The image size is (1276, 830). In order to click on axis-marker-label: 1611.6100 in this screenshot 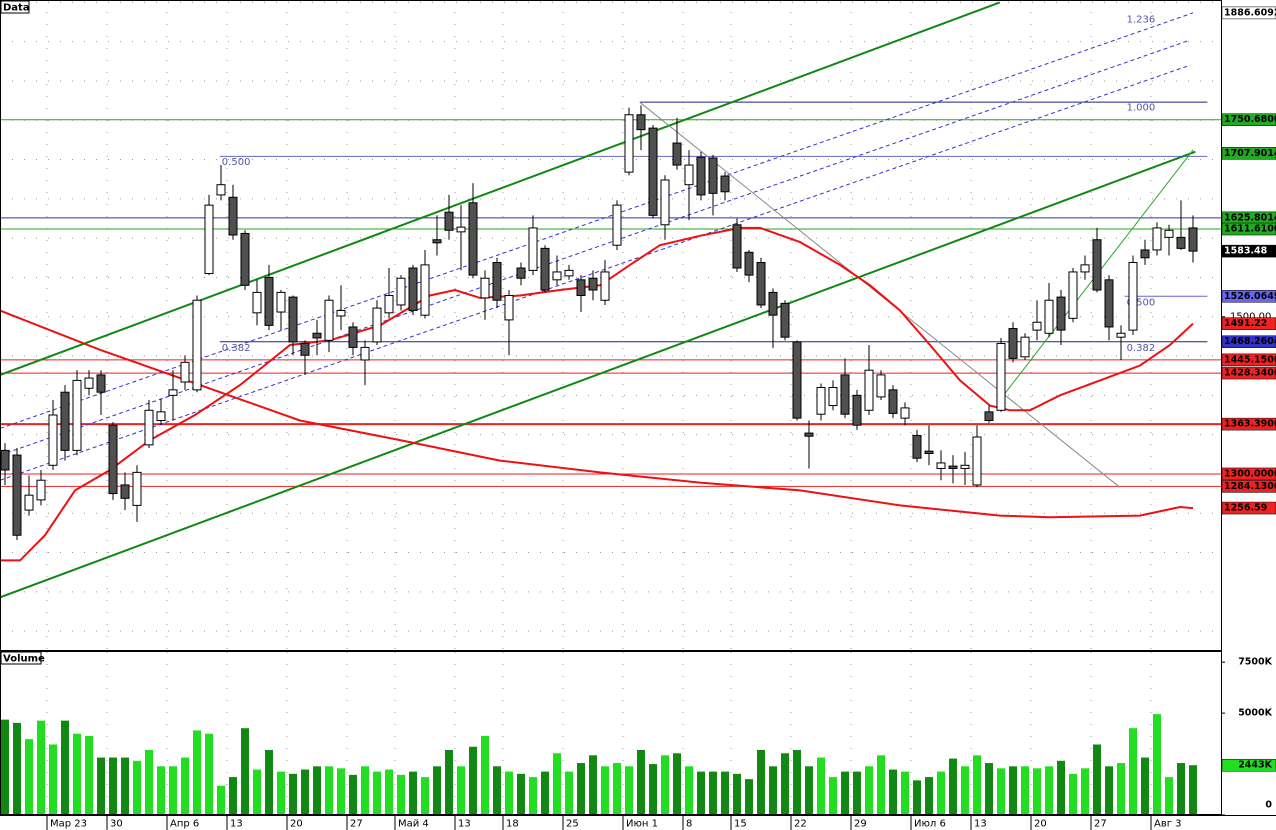, I will do `click(1250, 229)`.